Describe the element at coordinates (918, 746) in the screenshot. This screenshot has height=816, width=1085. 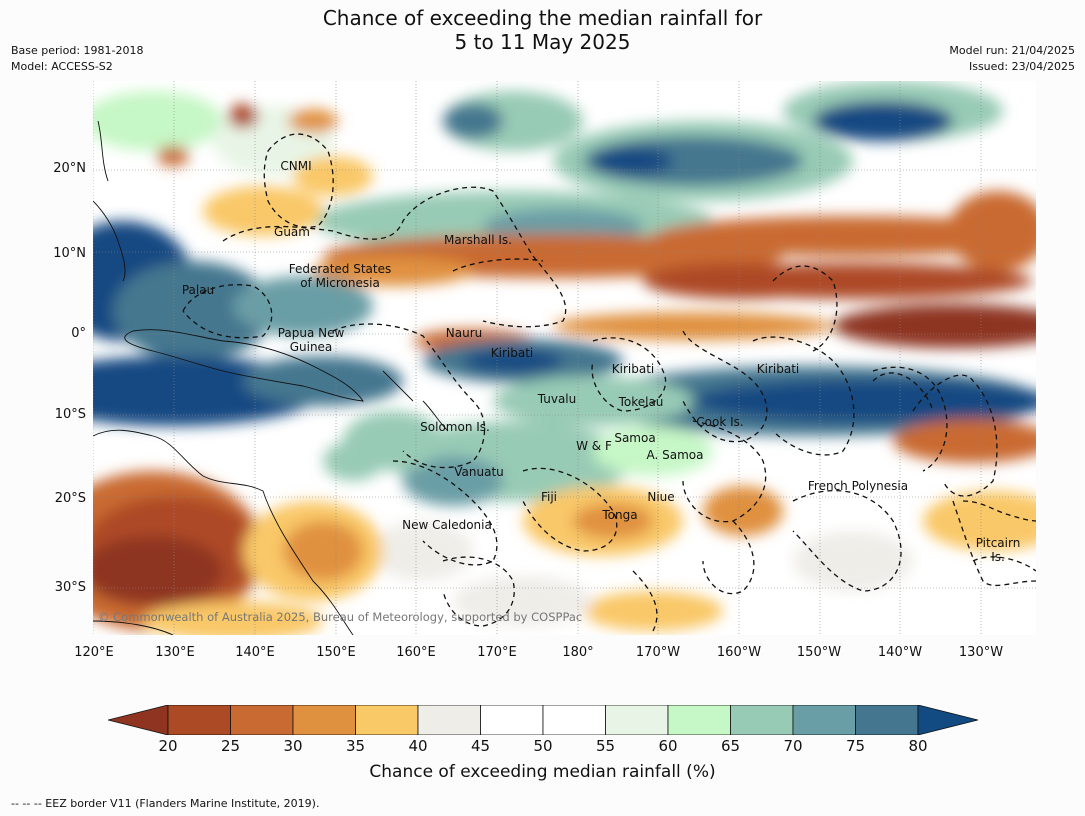
I see `colorbar-tick-label: 80` at that location.